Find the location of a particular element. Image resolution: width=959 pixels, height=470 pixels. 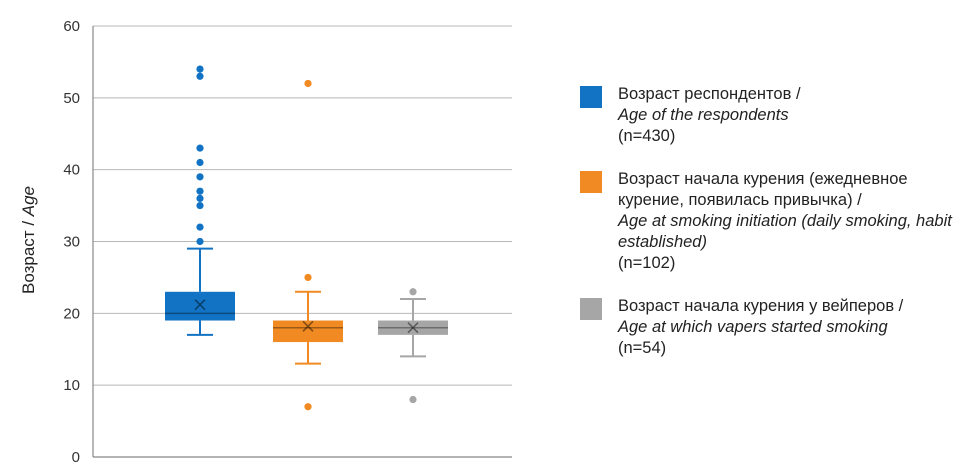

y-tick-label: 0 is located at coordinates (76, 457).